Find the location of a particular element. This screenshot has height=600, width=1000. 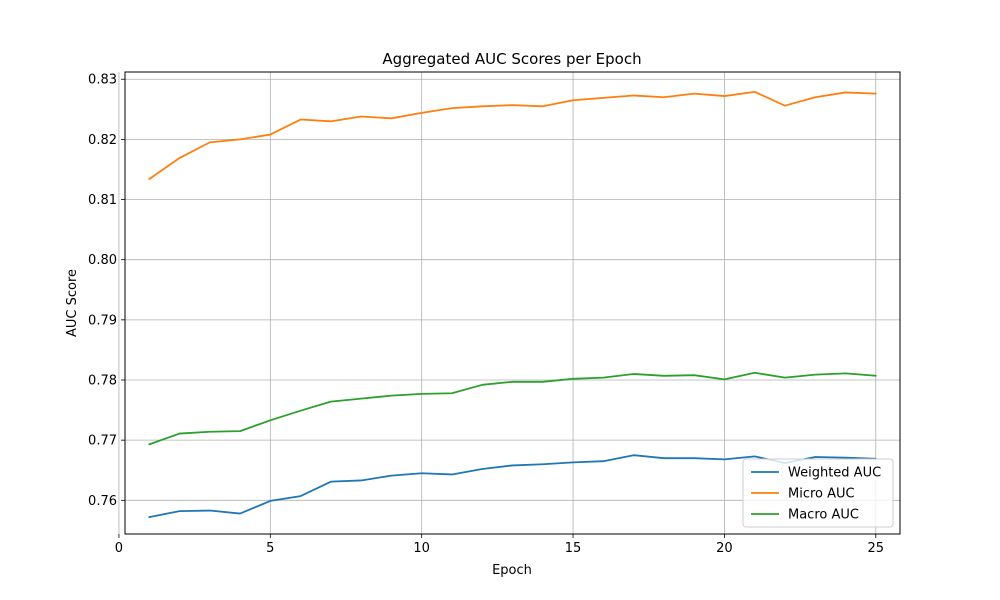

series-line-weighted-auc is located at coordinates (512, 486).